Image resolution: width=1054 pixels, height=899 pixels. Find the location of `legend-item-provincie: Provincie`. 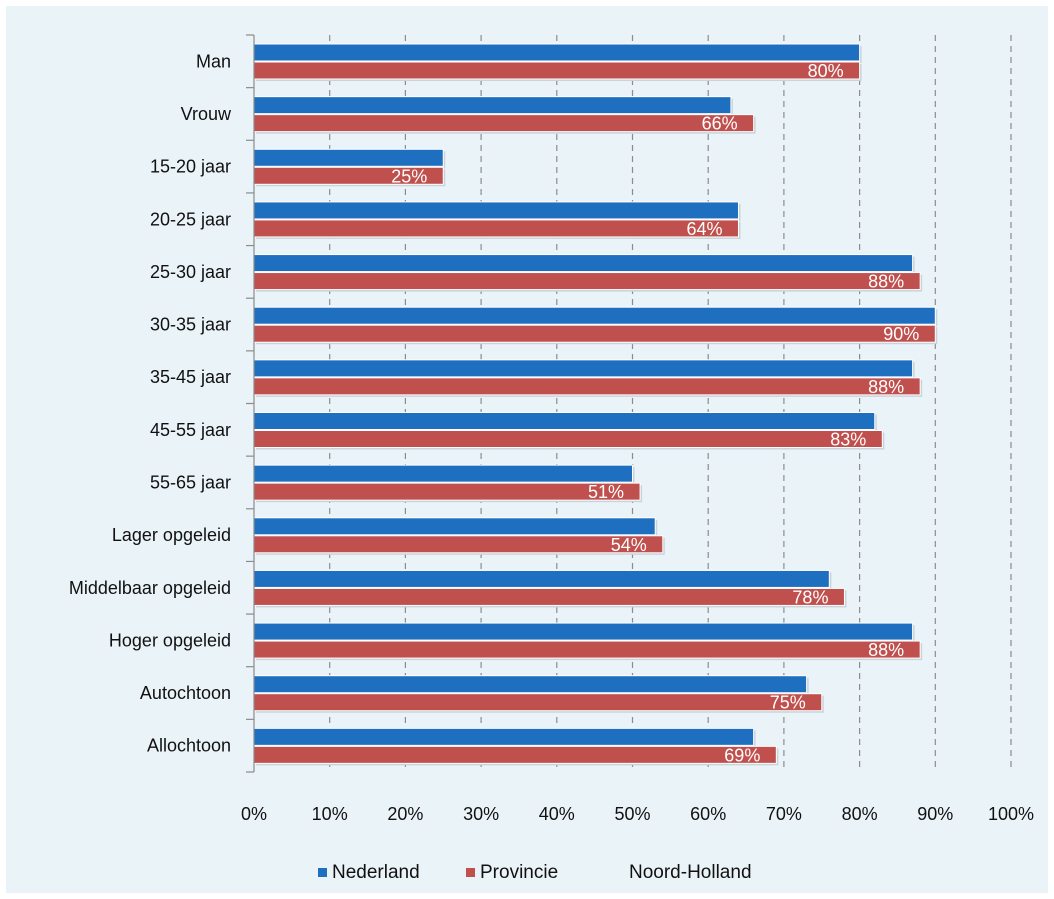

legend-item-provincie: Provincie is located at coordinates (512, 873).